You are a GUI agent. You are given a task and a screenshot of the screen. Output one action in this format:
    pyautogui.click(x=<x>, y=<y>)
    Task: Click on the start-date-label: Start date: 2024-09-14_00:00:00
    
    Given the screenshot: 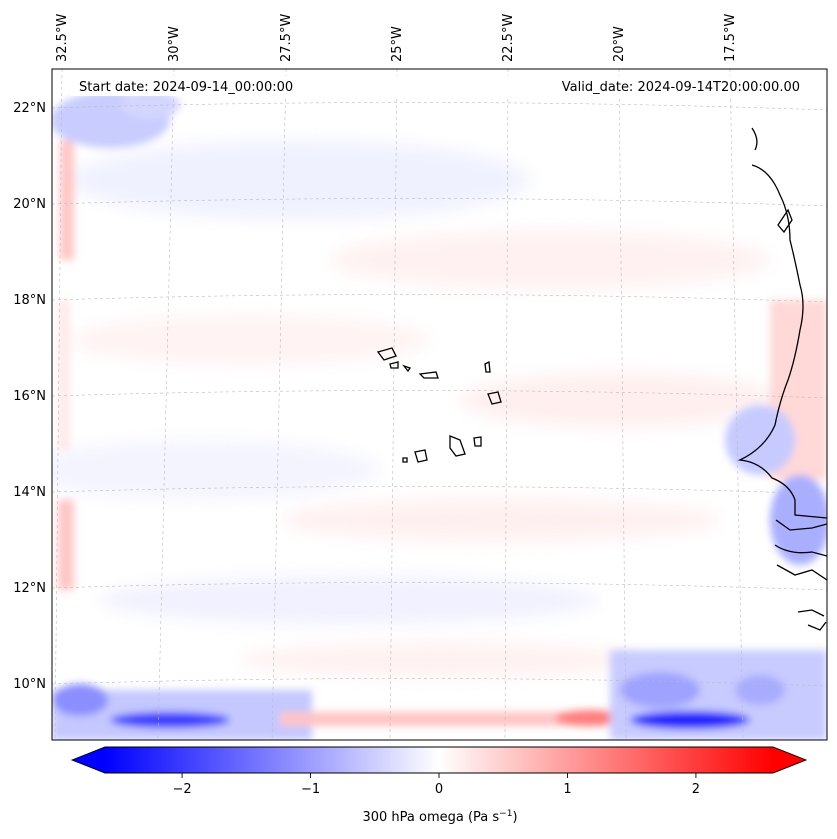 What is the action you would take?
    pyautogui.click(x=186, y=87)
    